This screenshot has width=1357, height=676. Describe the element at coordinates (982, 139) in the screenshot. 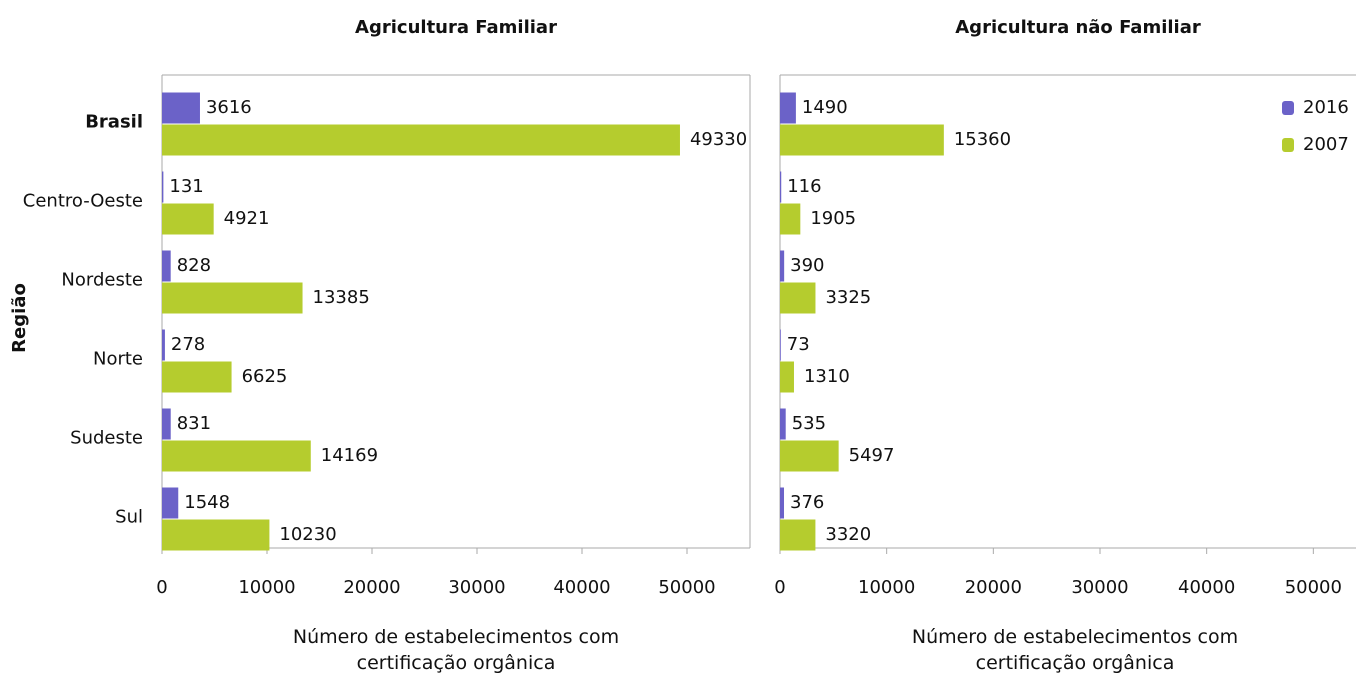

I see `data-label: 15360` at that location.